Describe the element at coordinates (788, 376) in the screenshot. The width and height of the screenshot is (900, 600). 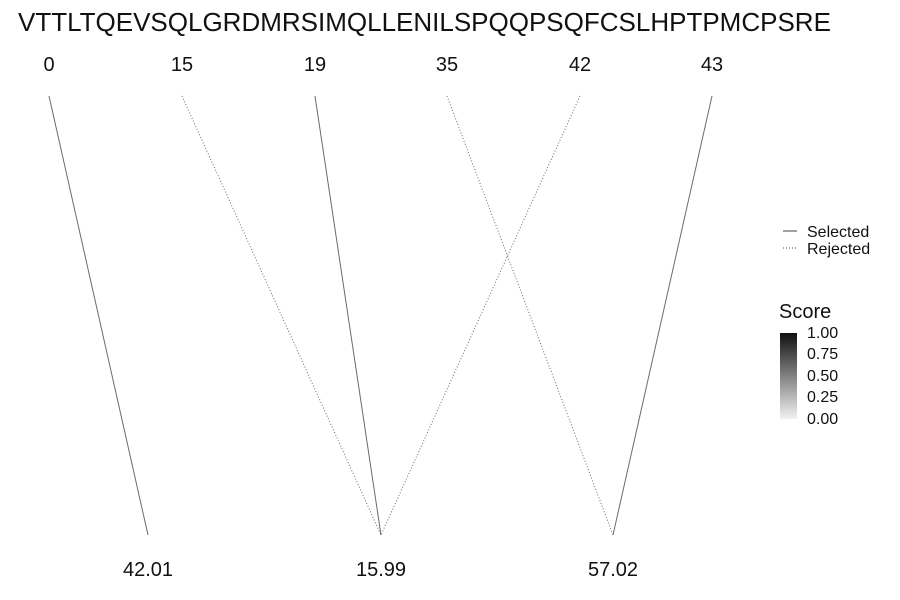
I see `score-colorbar` at that location.